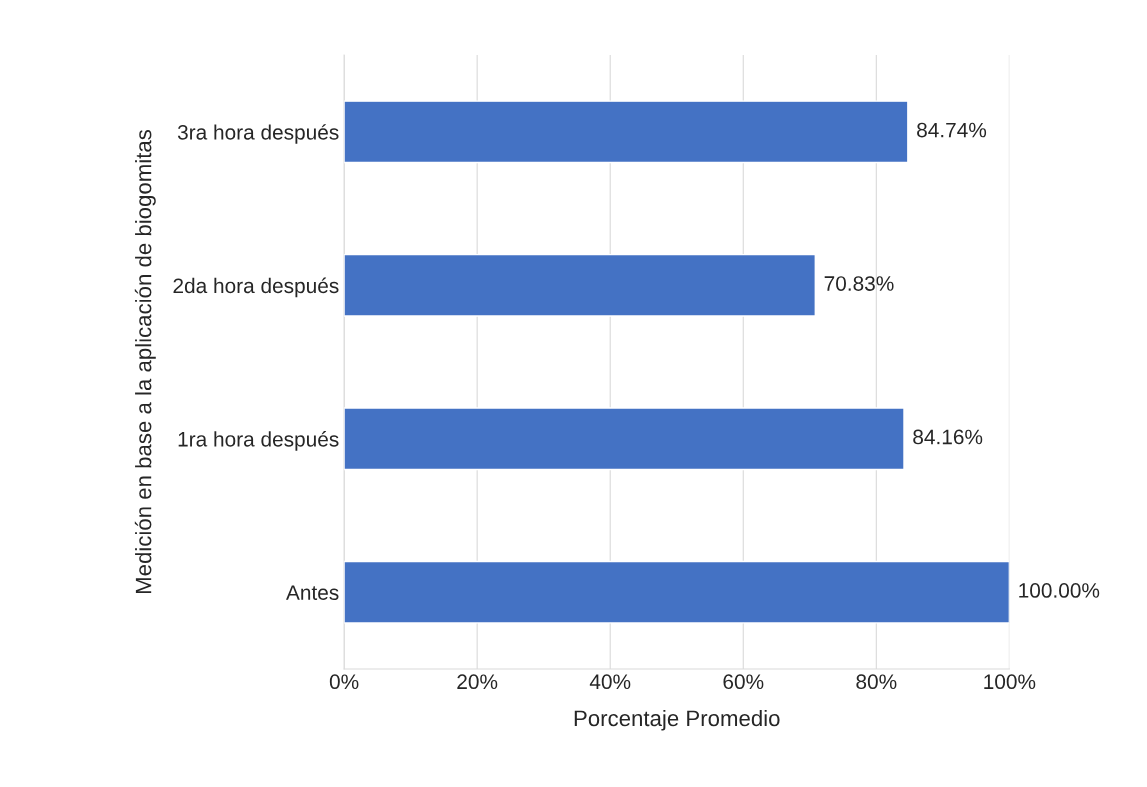  What do you see at coordinates (312, 592) in the screenshot?
I see `y-tick-label: Antes` at bounding box center [312, 592].